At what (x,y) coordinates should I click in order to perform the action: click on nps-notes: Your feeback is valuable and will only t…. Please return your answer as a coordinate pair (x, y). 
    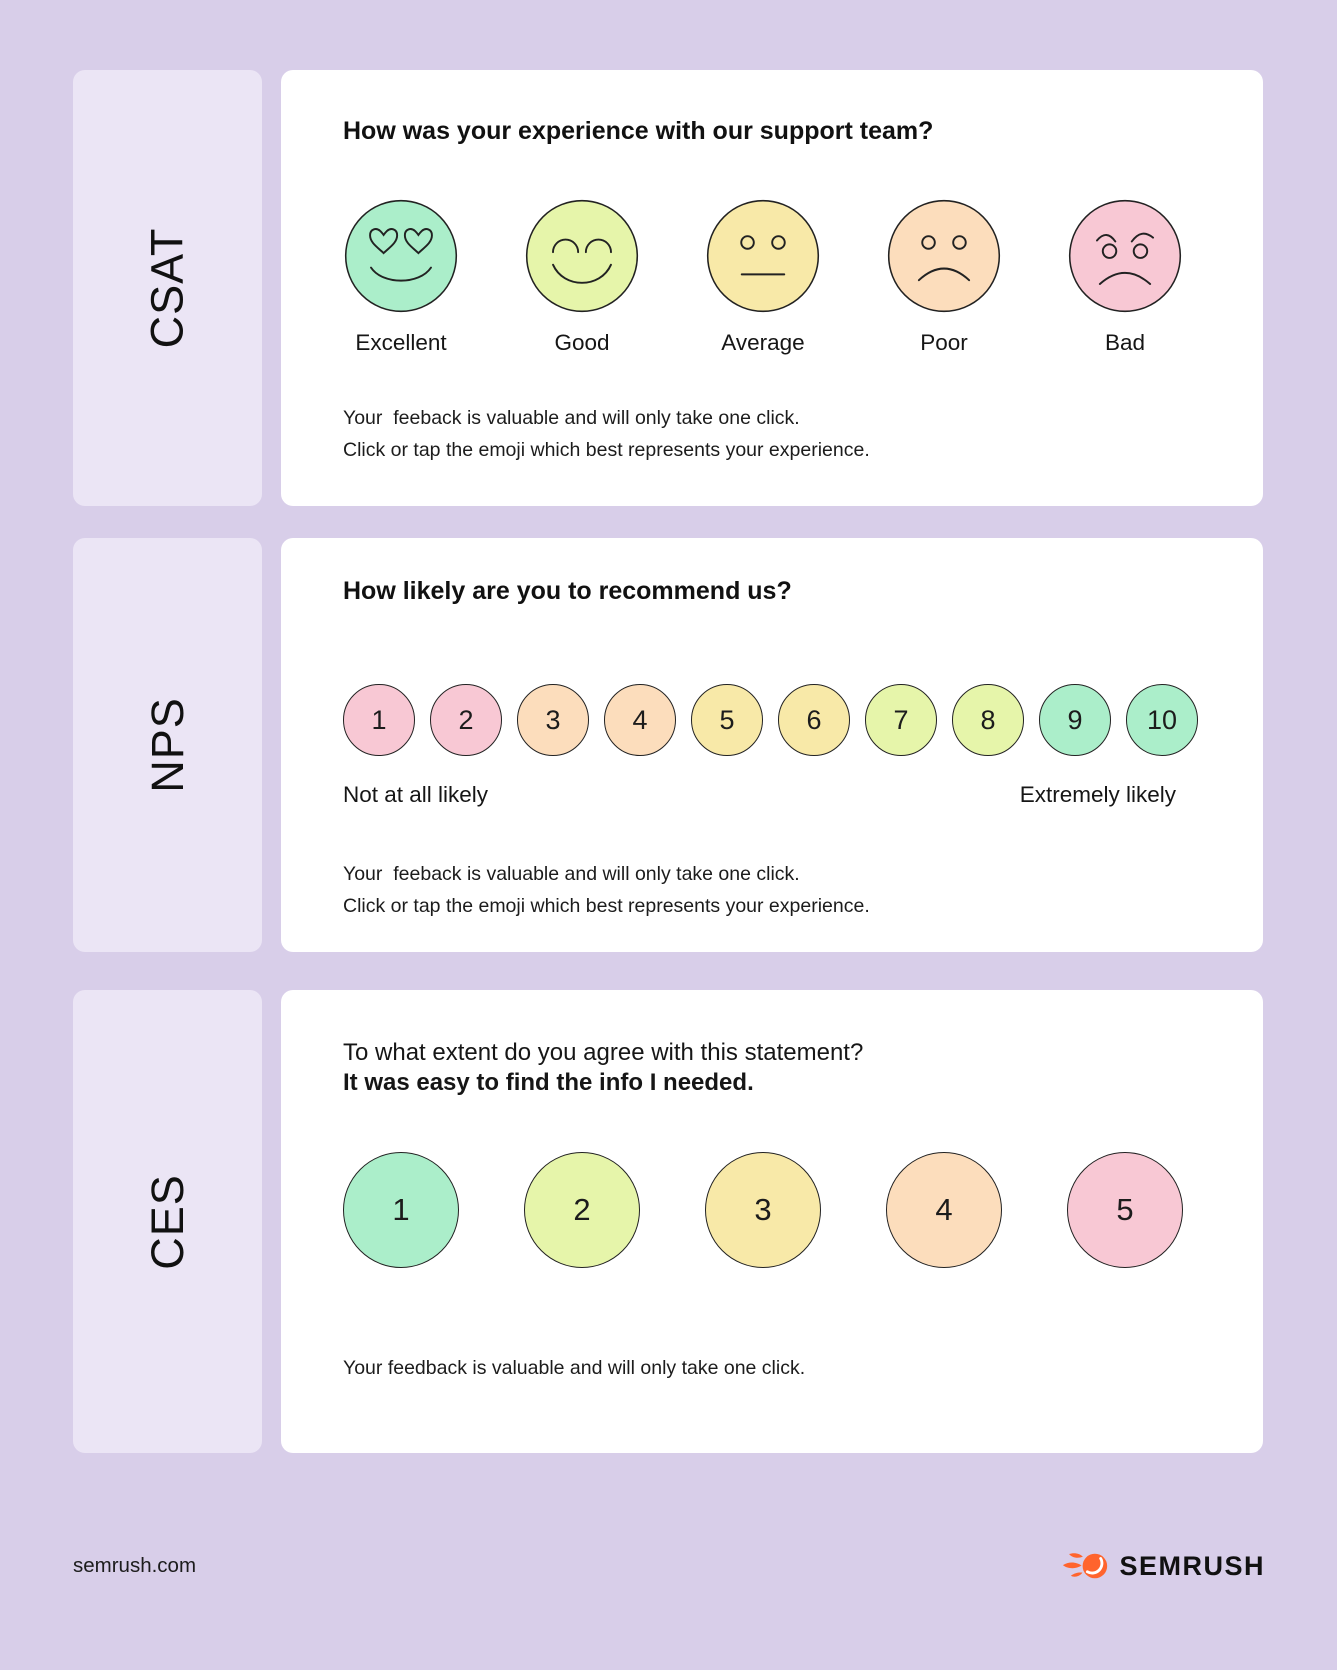
    Looking at the image, I should click on (775, 890).